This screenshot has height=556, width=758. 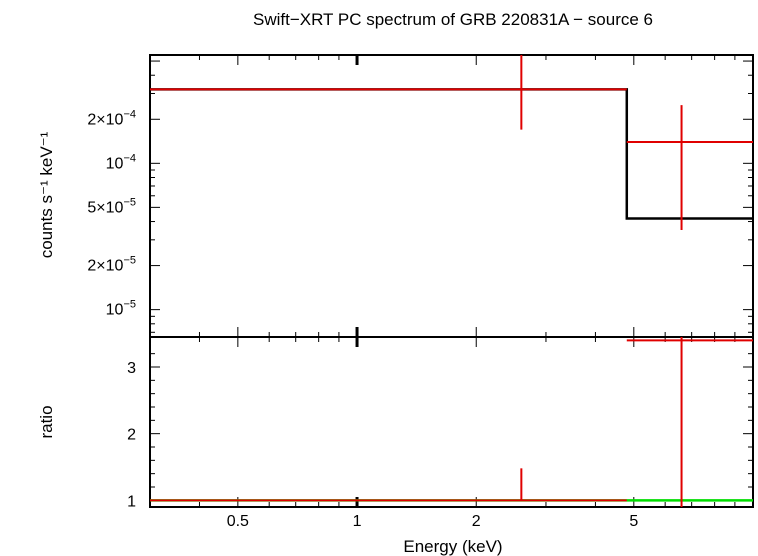 What do you see at coordinates (121, 162) in the screenshot?
I see `y-tick-label-spectrum: 10⁻⁴` at bounding box center [121, 162].